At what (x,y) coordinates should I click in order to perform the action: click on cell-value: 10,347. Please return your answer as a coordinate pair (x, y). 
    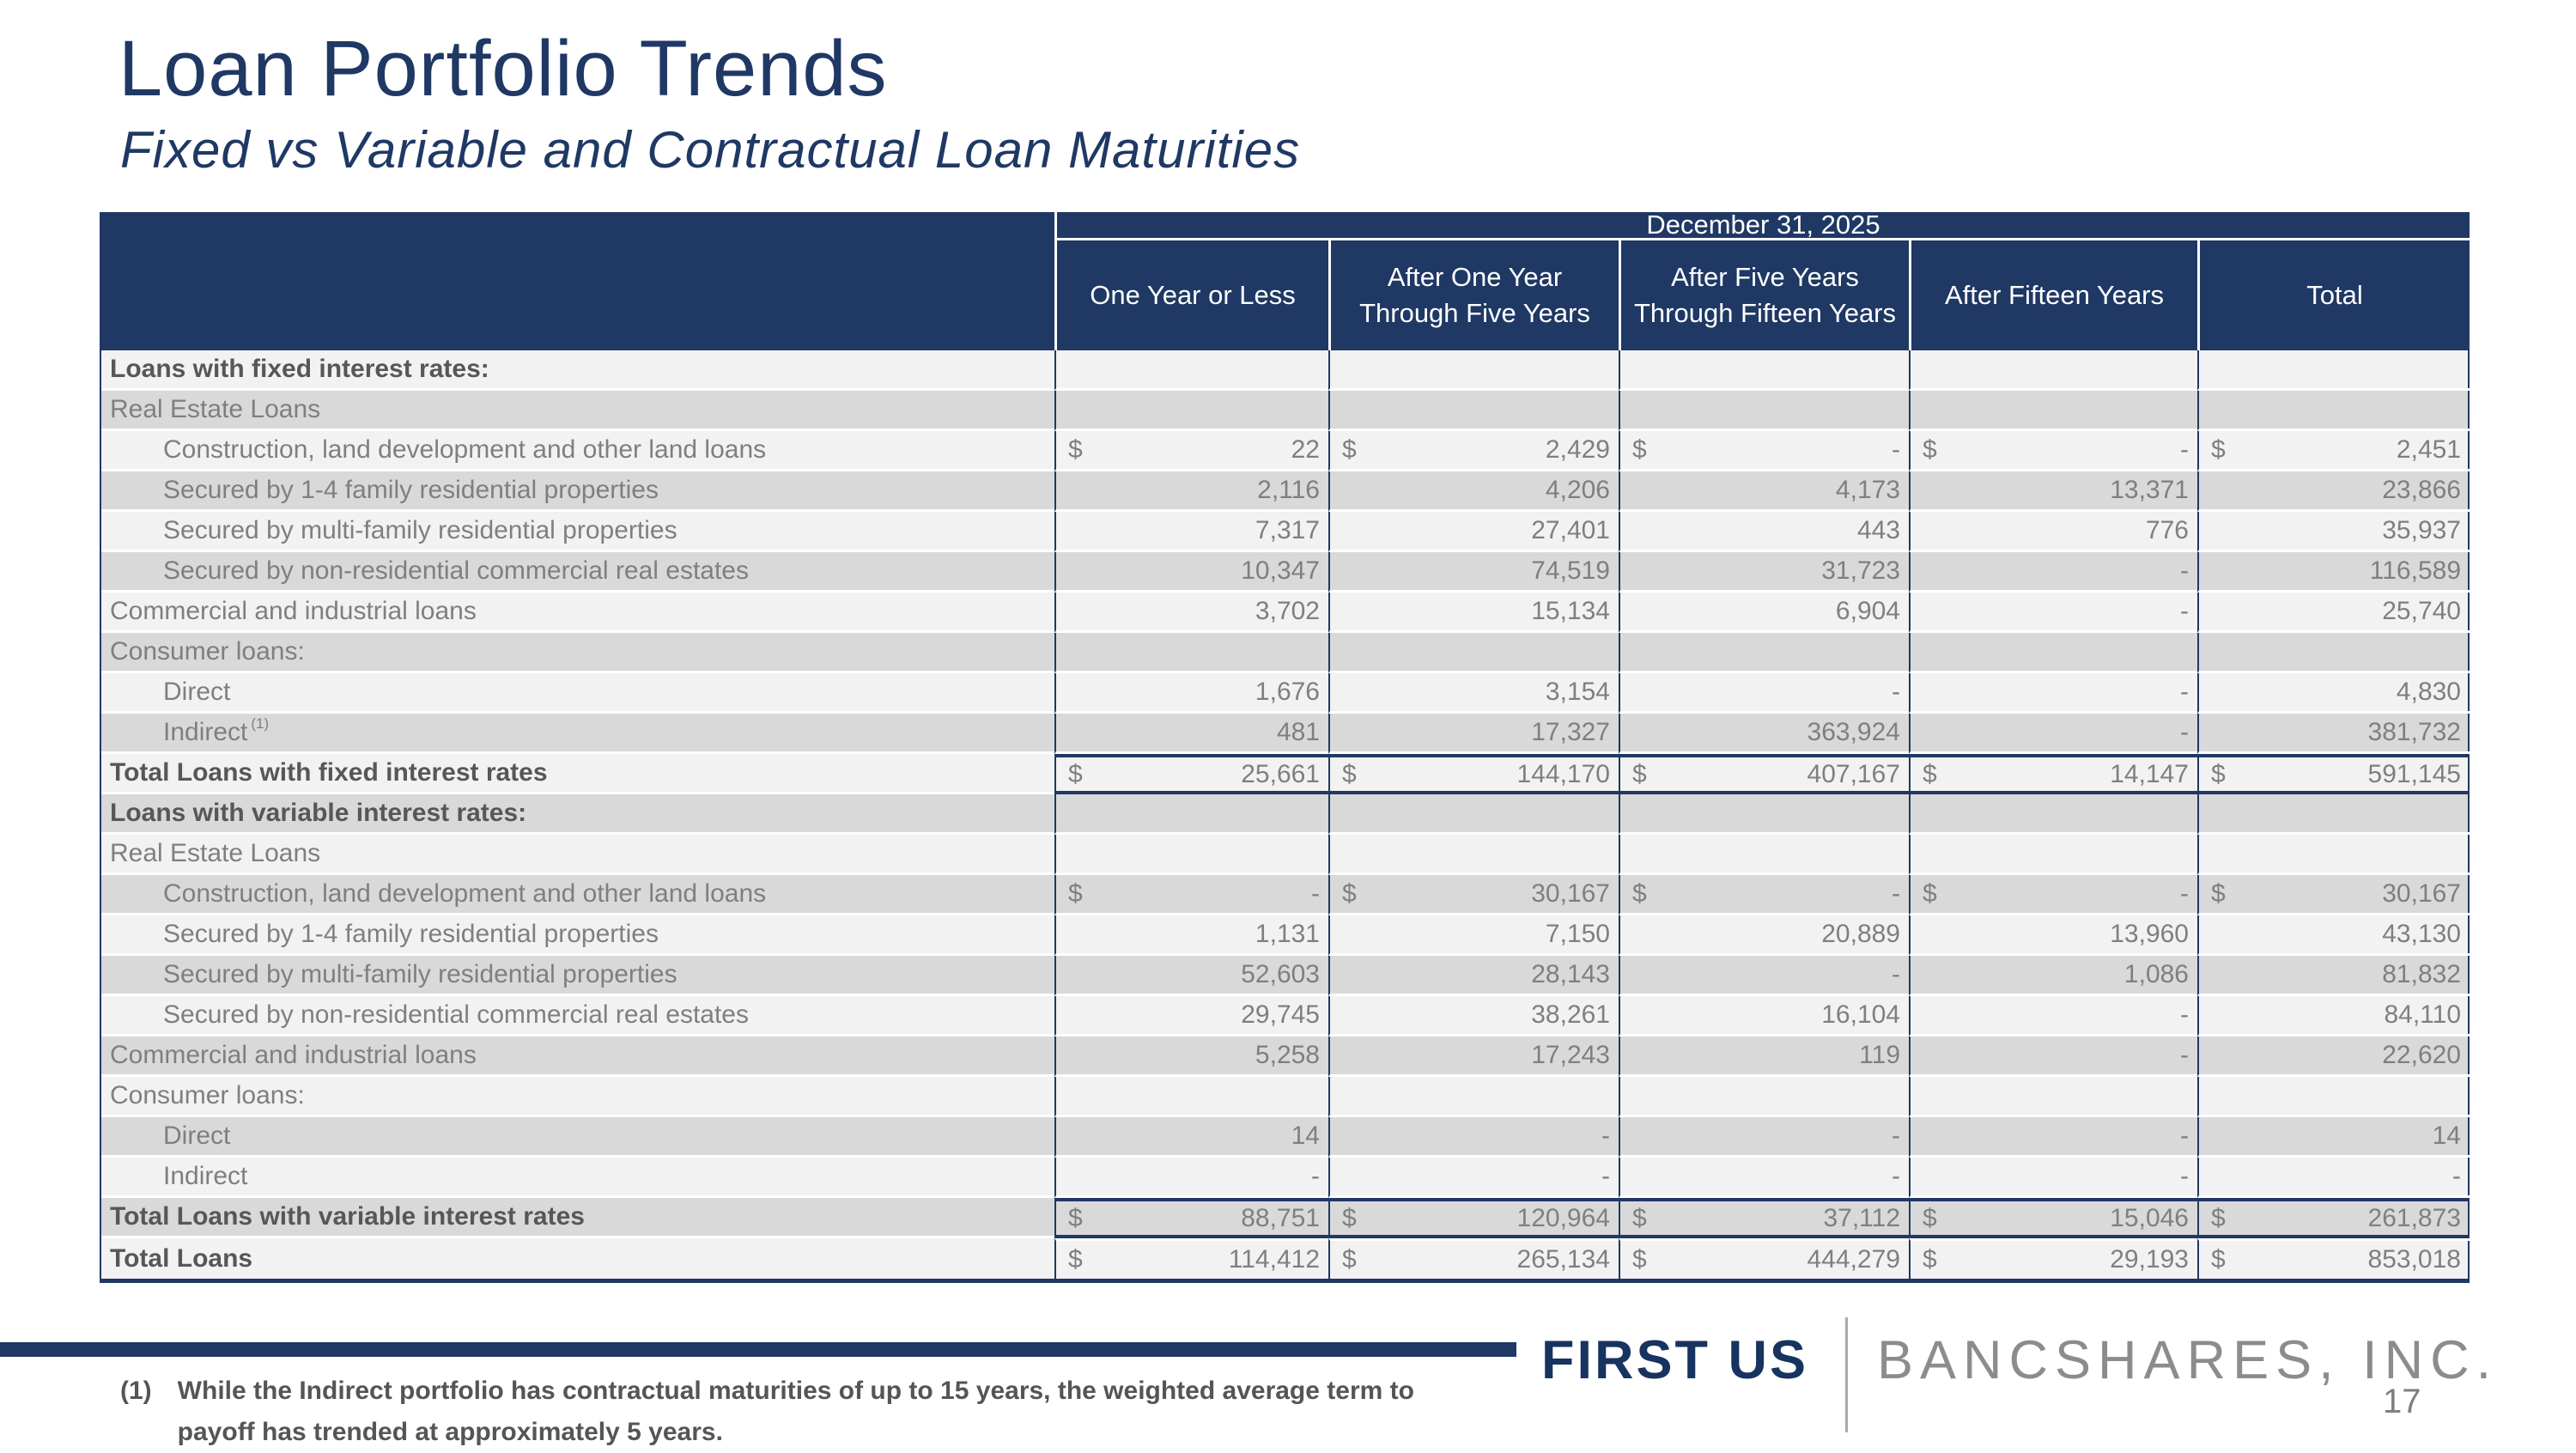
    Looking at the image, I should click on (1280, 571).